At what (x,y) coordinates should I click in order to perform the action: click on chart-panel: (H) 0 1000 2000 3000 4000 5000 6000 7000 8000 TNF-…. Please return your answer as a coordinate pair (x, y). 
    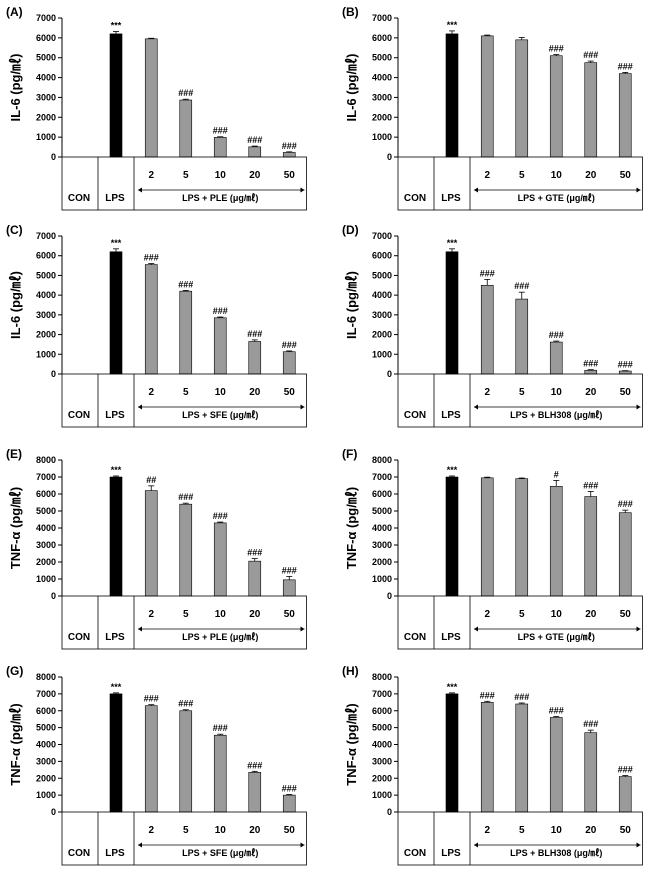
    Looking at the image, I should click on (492, 765).